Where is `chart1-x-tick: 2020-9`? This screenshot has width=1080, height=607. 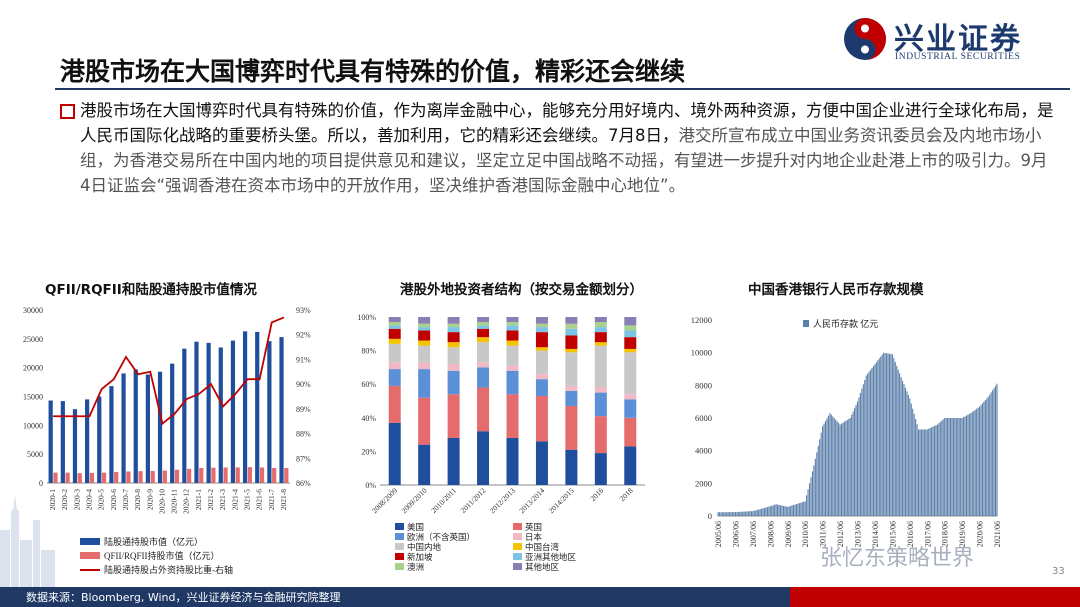
chart1-x-tick: 2020-9 is located at coordinates (149, 499).